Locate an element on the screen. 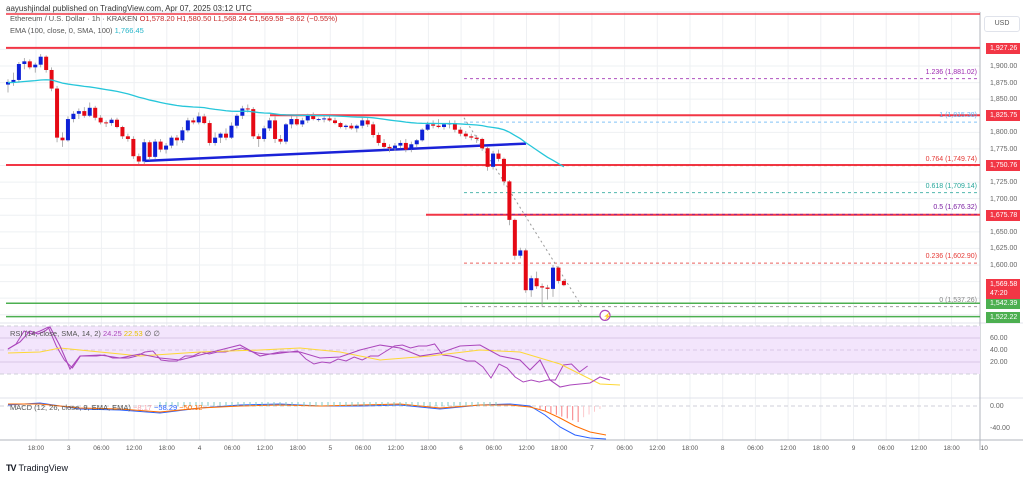 This screenshot has height=478, width=1023. symbol-name: Ethereum / U.S. Dollar · 1h · KRAKEN is located at coordinates (74, 18).